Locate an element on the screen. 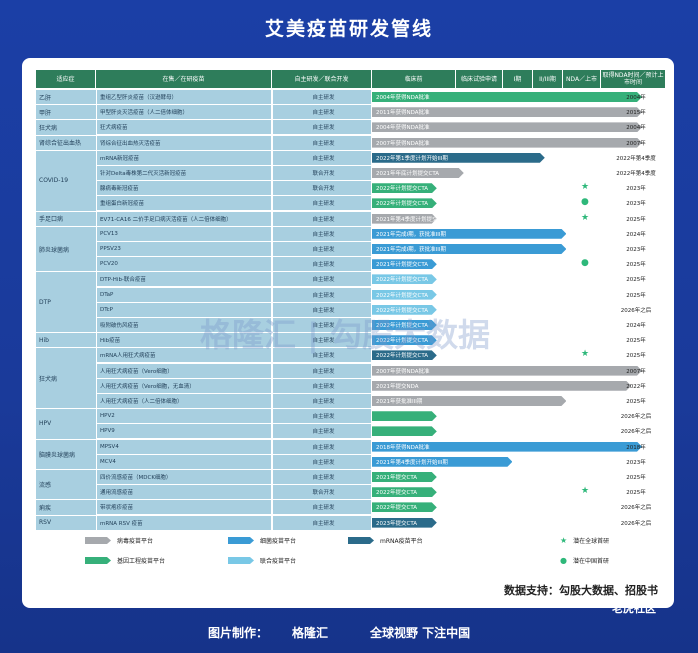 This screenshot has width=698, height=653. pipeline-bar: 2011年获得NDA批准 is located at coordinates (507, 112).